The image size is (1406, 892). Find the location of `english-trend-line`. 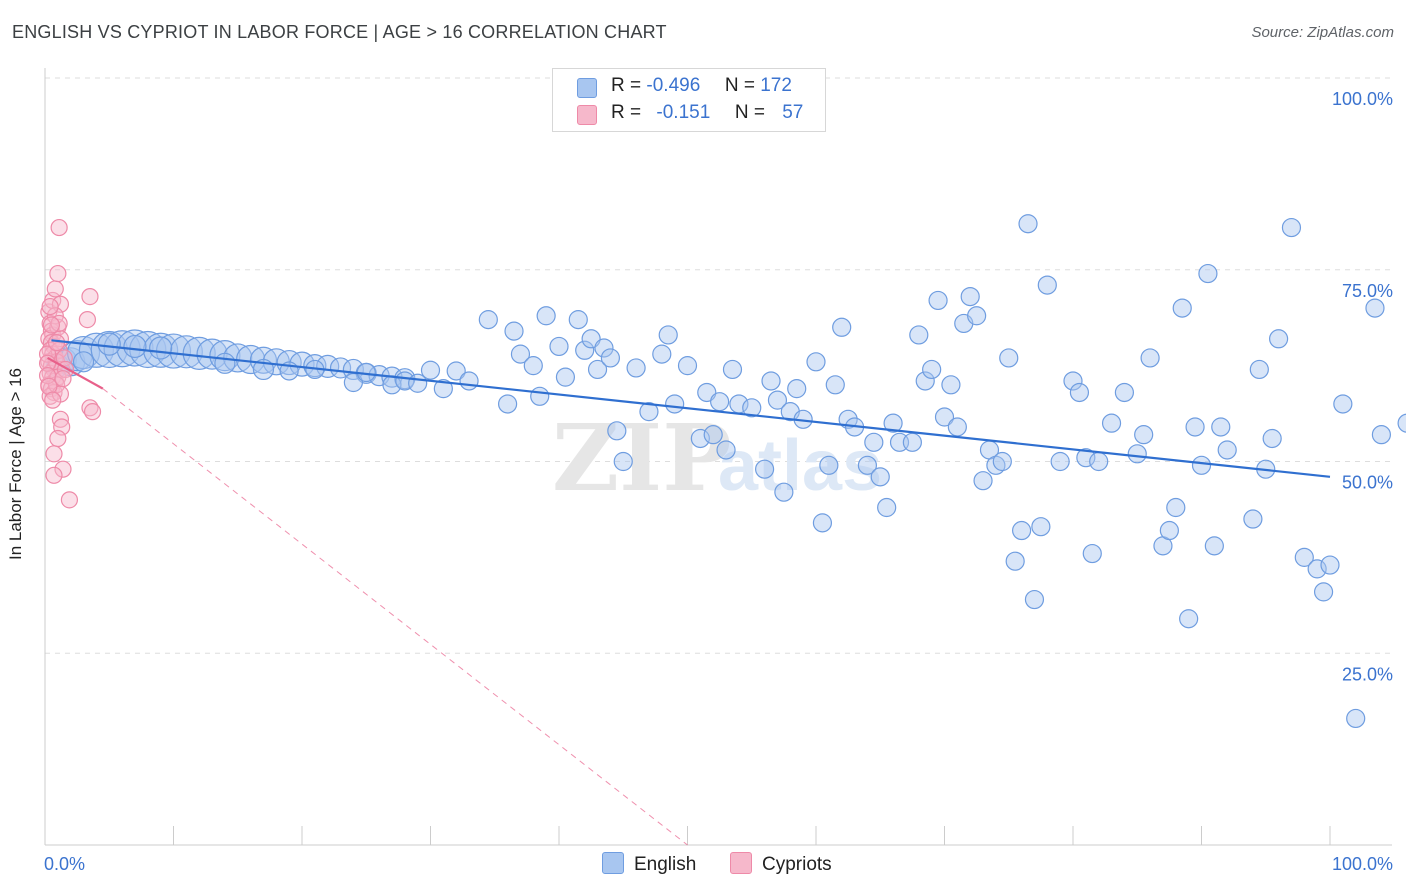

english-trend-line is located at coordinates (691, 408).